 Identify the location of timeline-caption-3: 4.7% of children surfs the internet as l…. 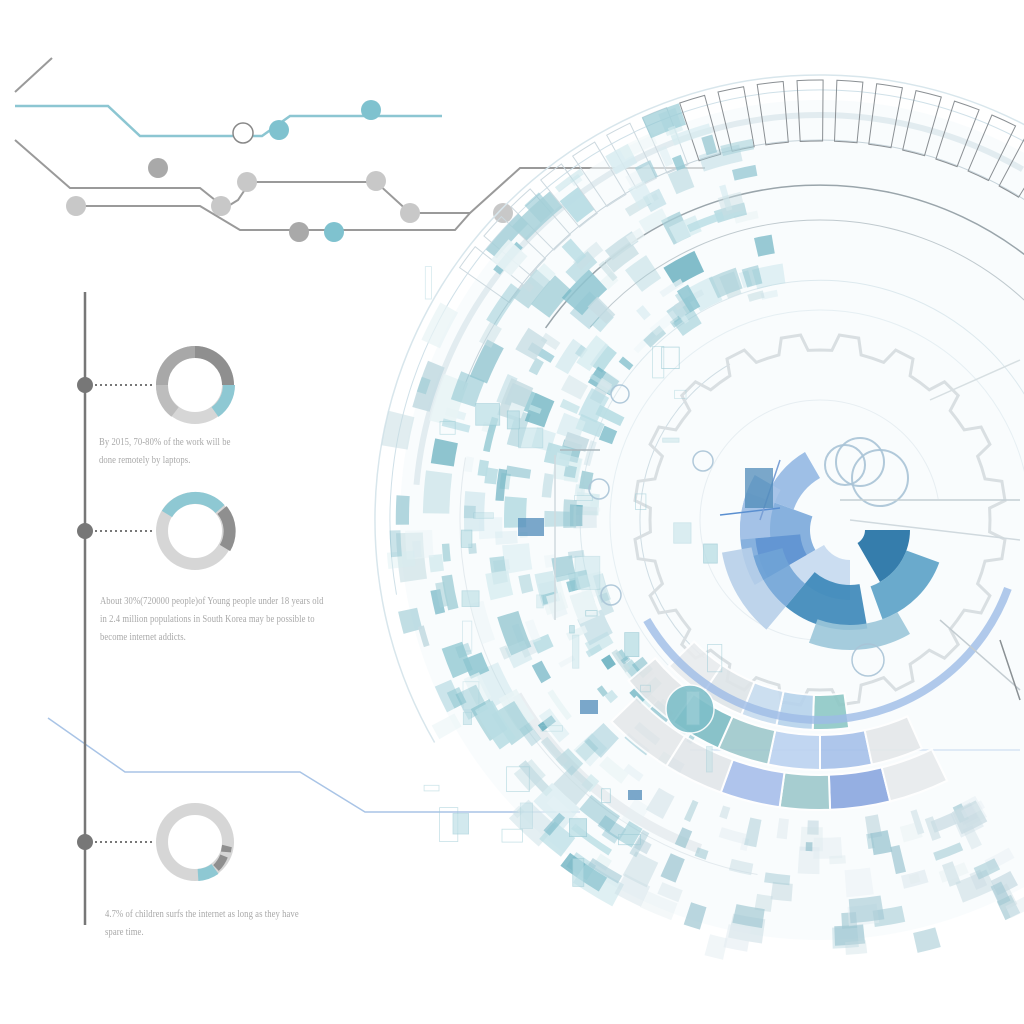
(202, 924).